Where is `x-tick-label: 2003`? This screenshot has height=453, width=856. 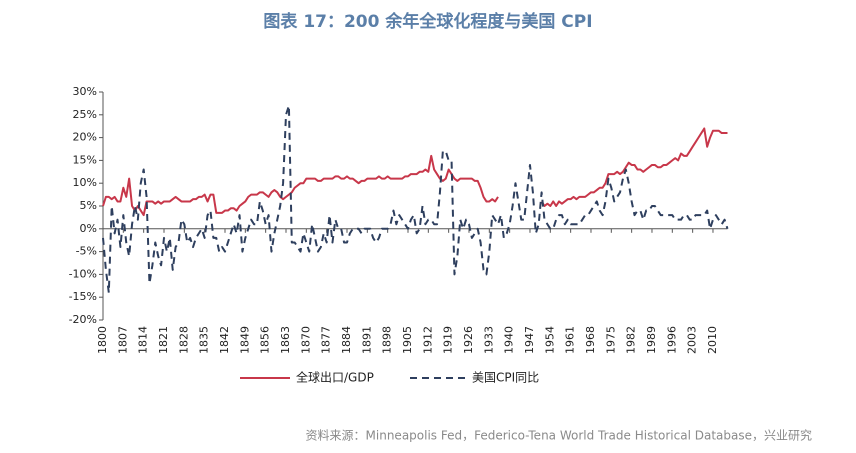 x-tick-label: 2003 is located at coordinates (692, 340).